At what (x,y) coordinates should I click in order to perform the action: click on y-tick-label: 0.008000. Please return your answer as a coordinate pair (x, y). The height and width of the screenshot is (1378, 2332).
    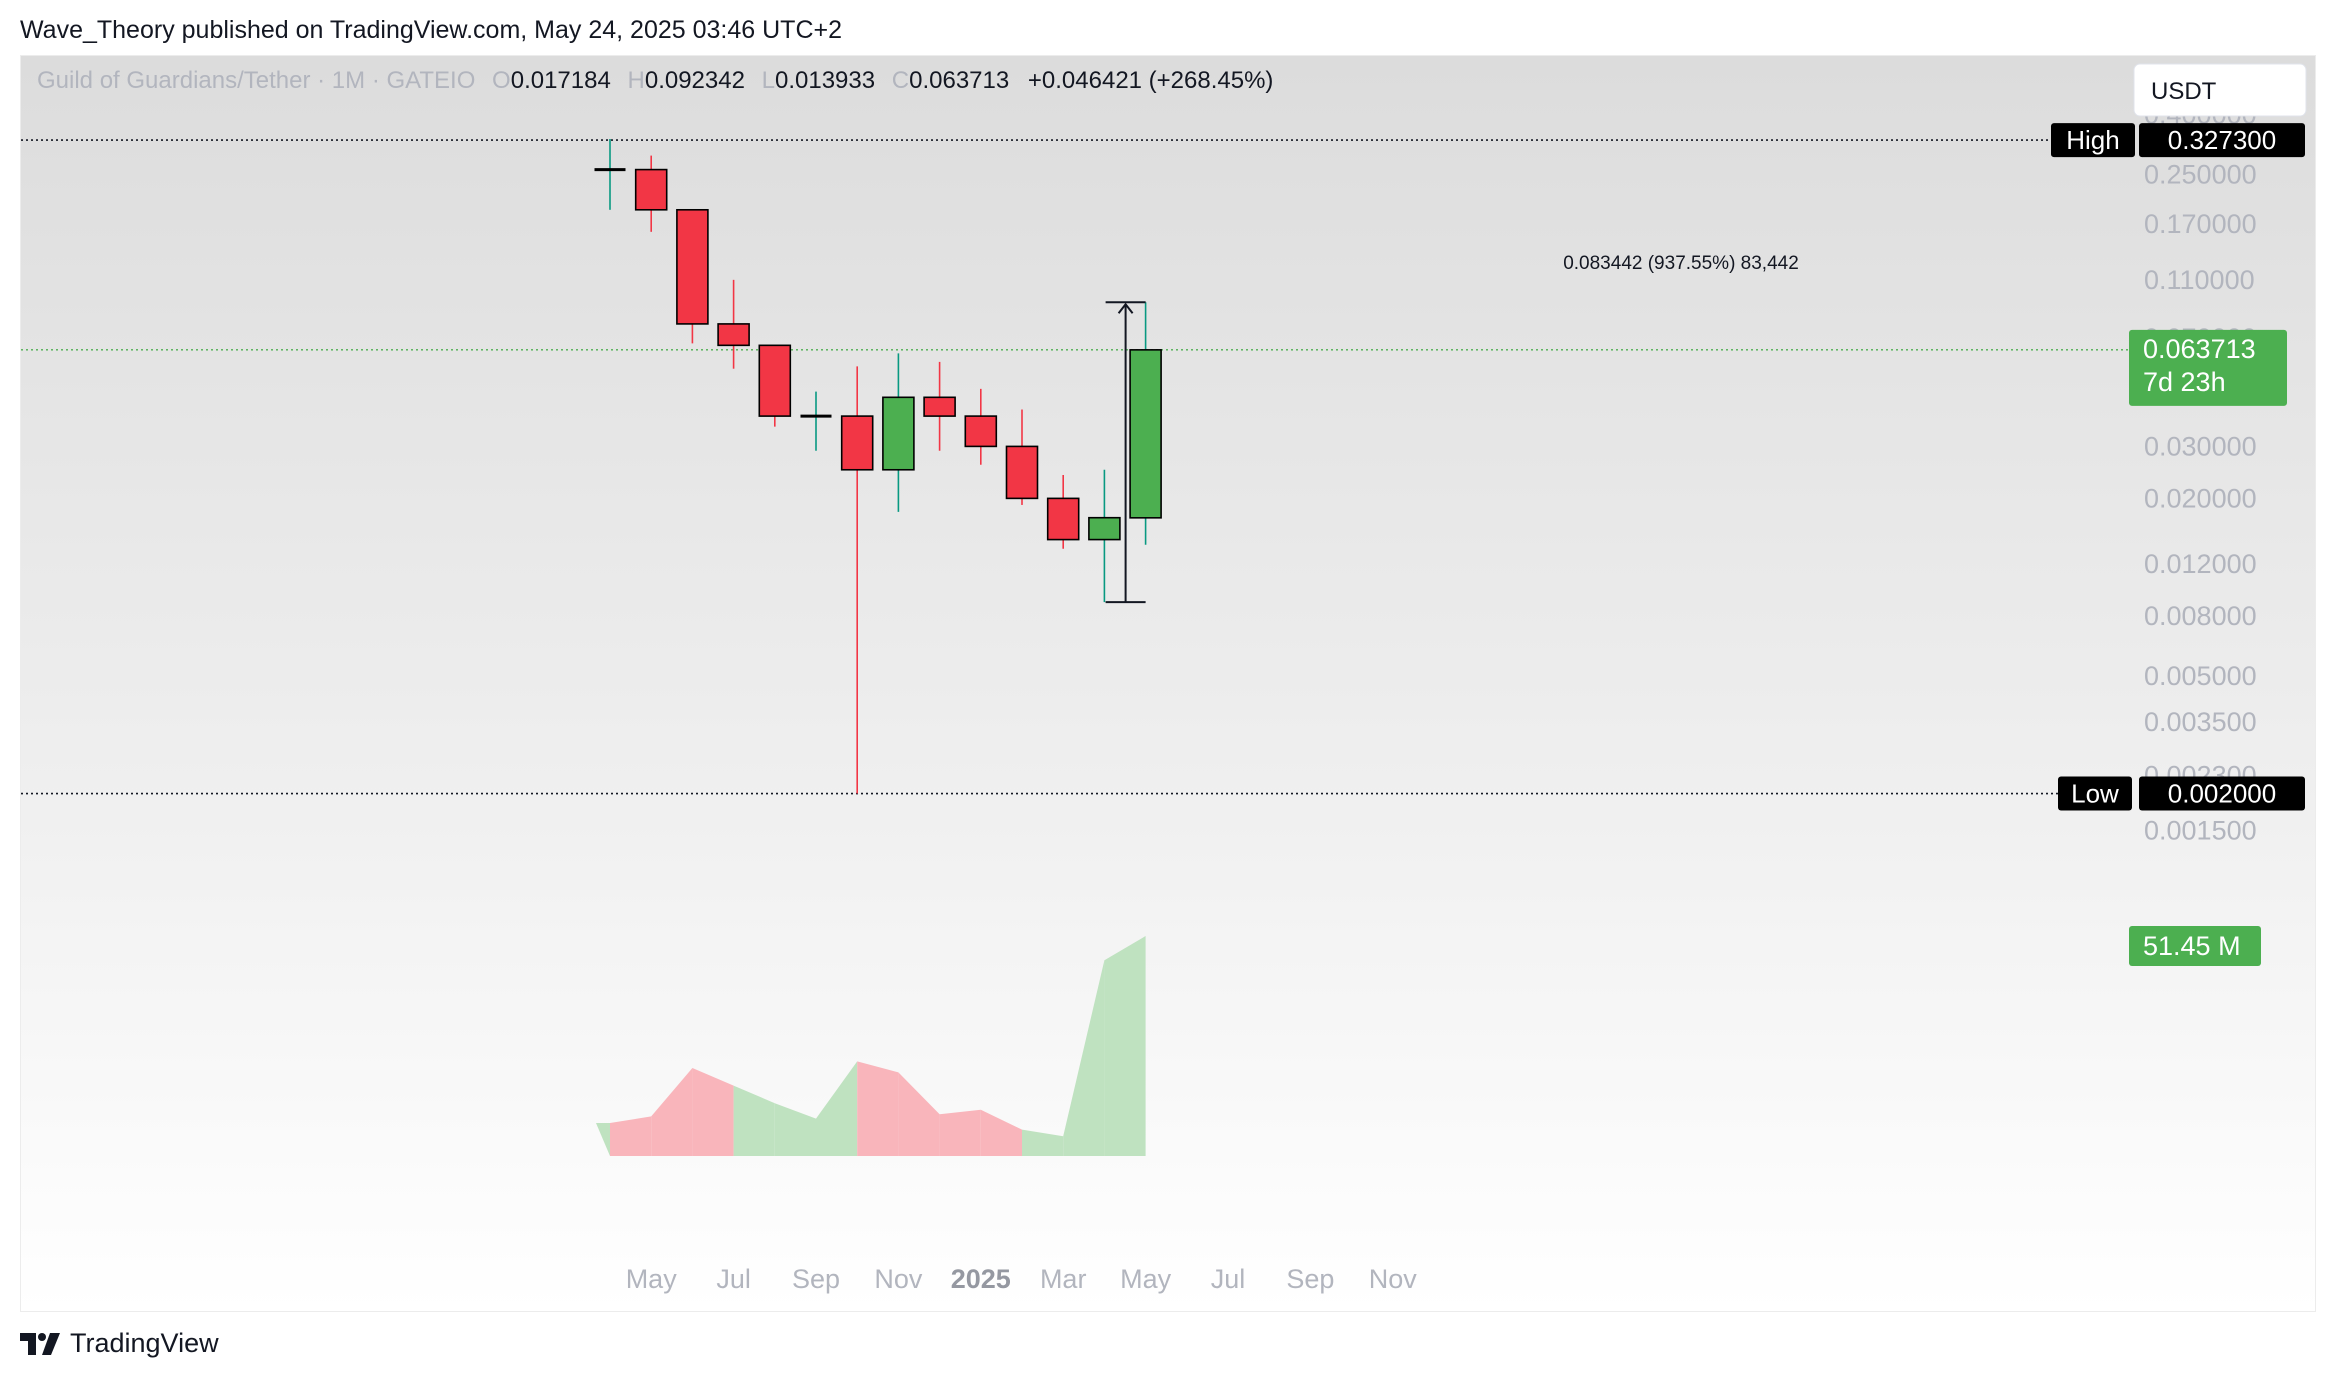
    Looking at the image, I should click on (2200, 616).